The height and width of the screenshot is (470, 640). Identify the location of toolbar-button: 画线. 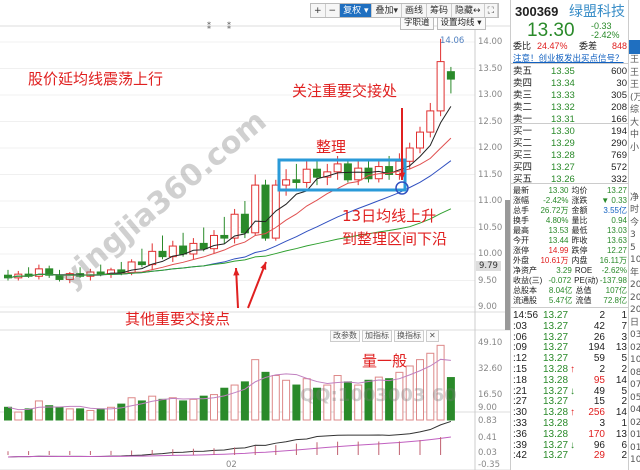
(415, 10).